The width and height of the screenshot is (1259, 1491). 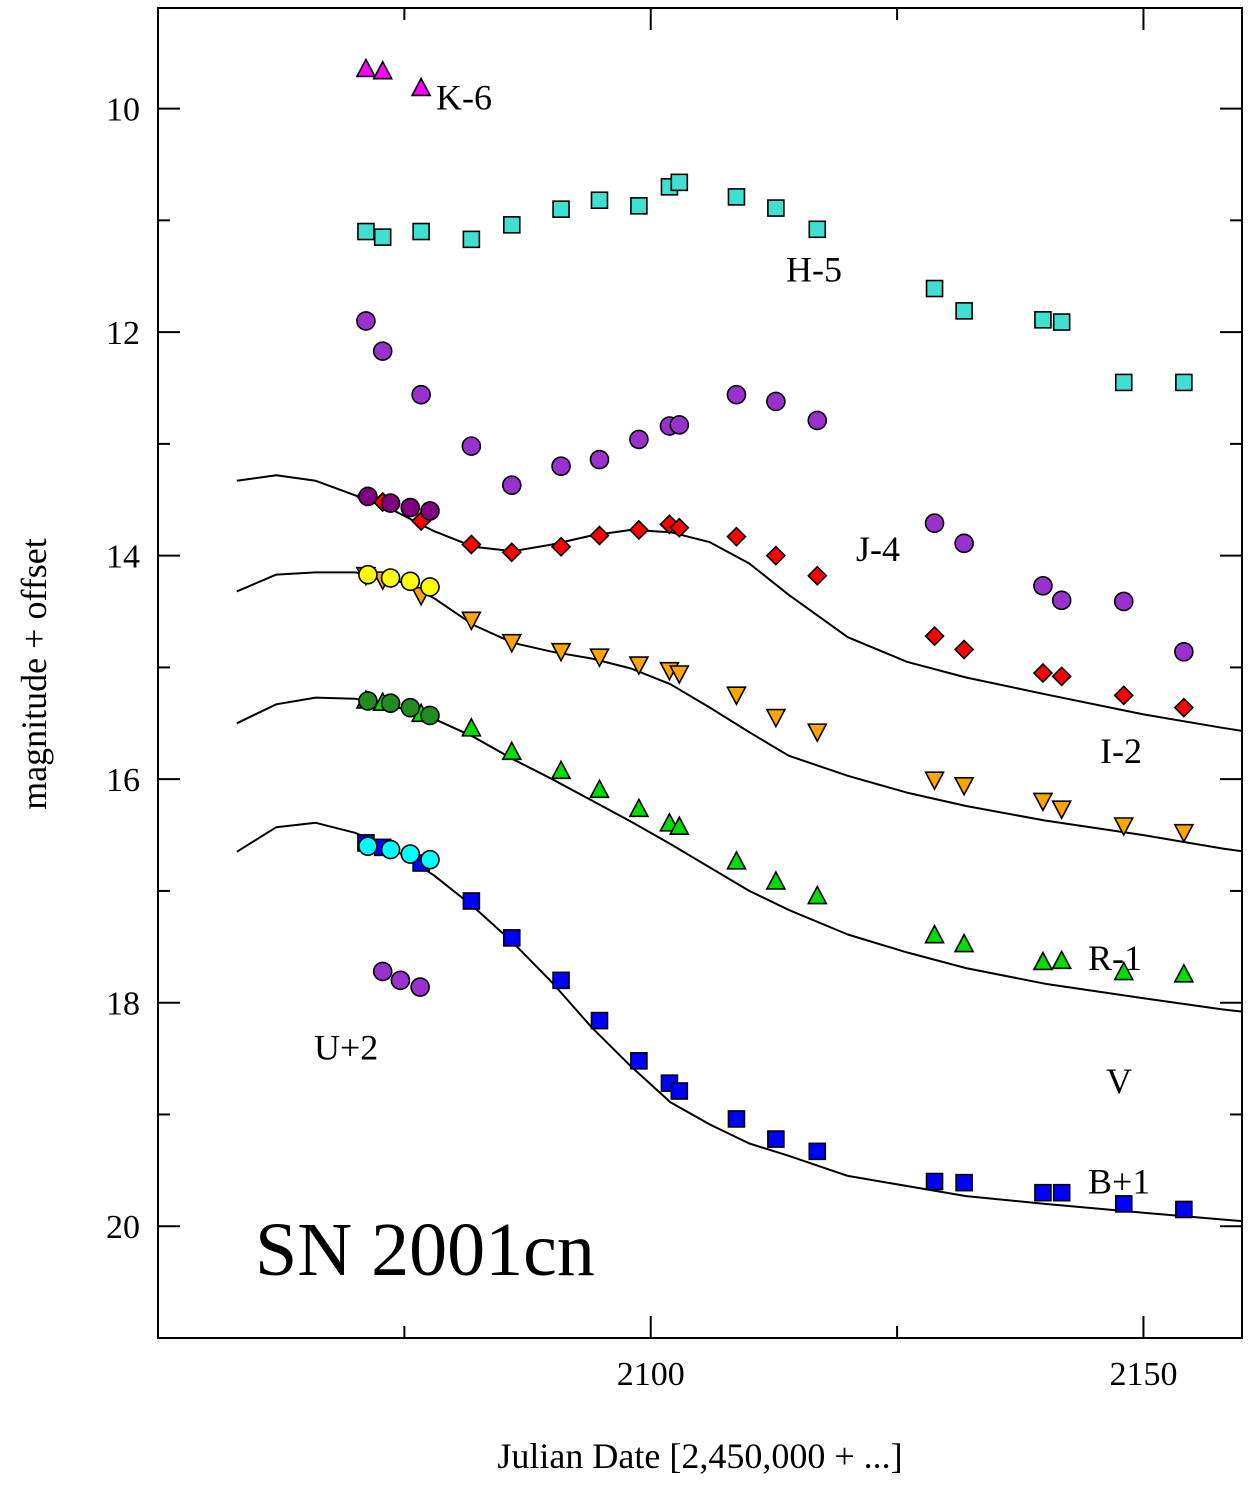 I want to click on band-label-k6: K-6, so click(x=464, y=97).